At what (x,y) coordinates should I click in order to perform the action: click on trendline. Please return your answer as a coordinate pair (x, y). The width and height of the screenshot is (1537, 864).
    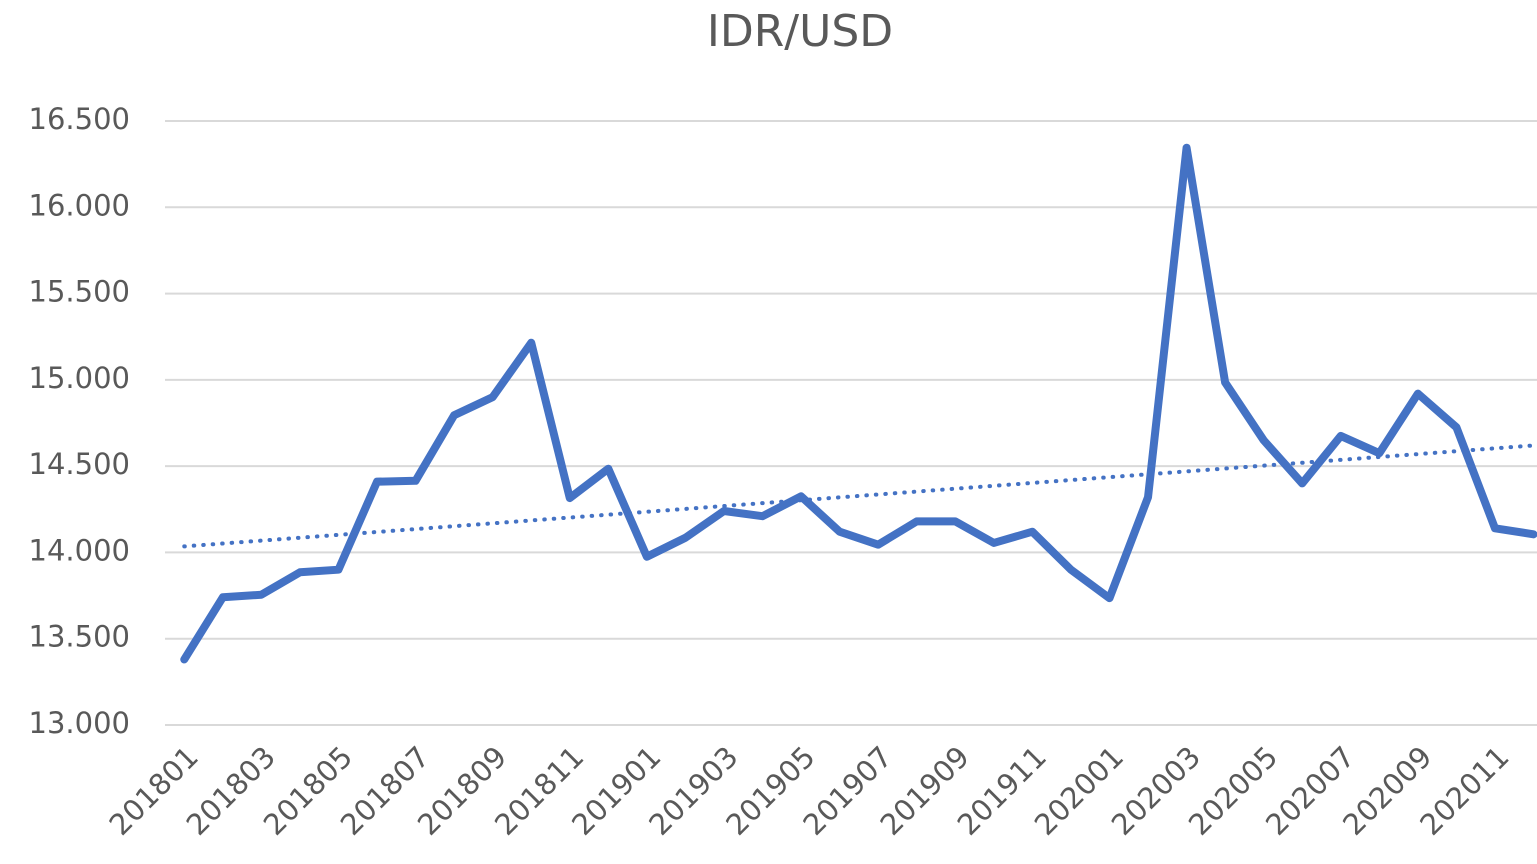
    Looking at the image, I should click on (859, 496).